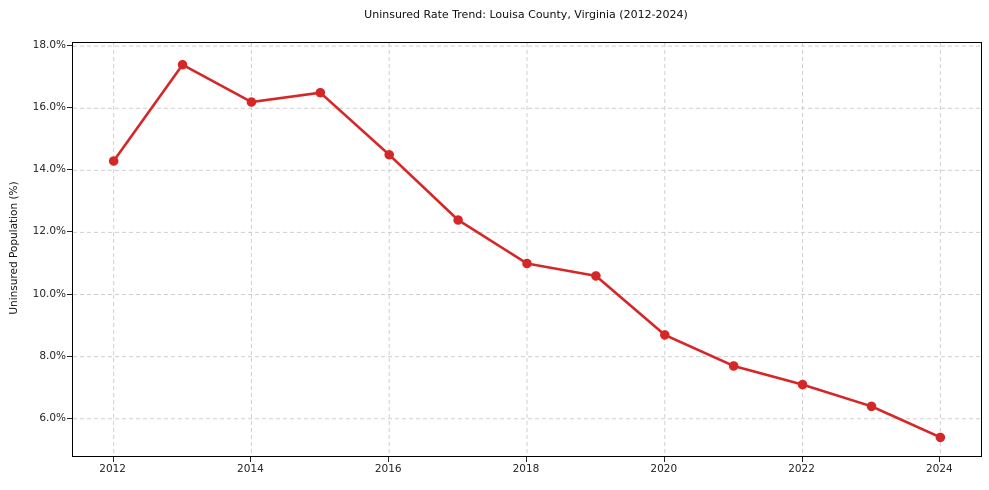  What do you see at coordinates (49, 169) in the screenshot?
I see `y-tick-label: 14.0%` at bounding box center [49, 169].